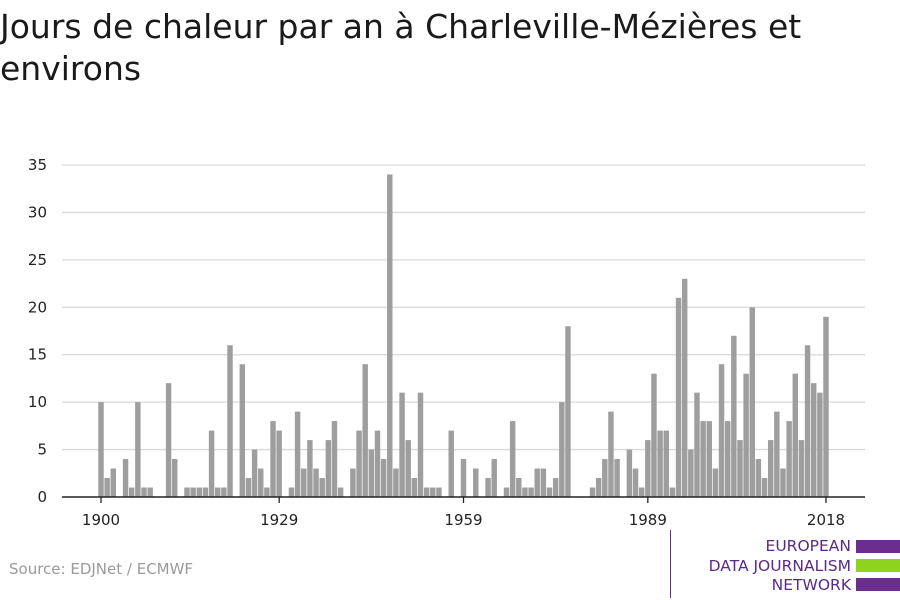 This screenshot has width=900, height=600. I want to click on bar-1943, so click(365, 430).